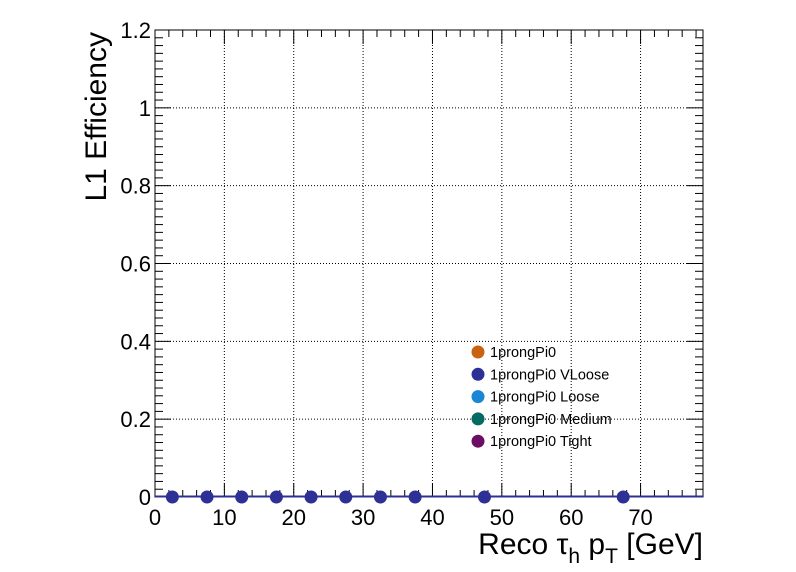 This screenshot has height=572, width=796. Describe the element at coordinates (541, 442) in the screenshot. I see `legend-label: 1prongPi0 Tight` at that location.